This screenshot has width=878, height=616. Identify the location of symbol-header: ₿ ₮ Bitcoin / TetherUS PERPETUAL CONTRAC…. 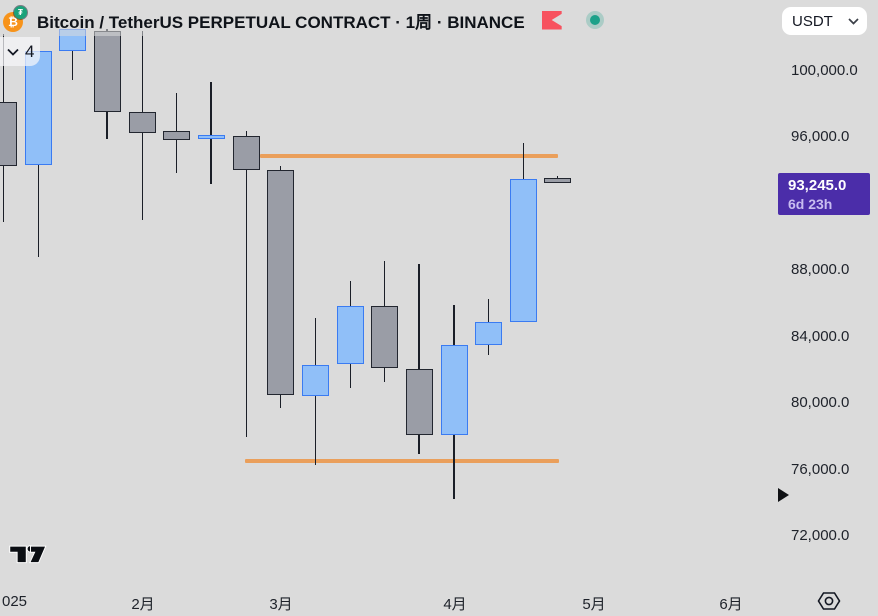
(388, 20).